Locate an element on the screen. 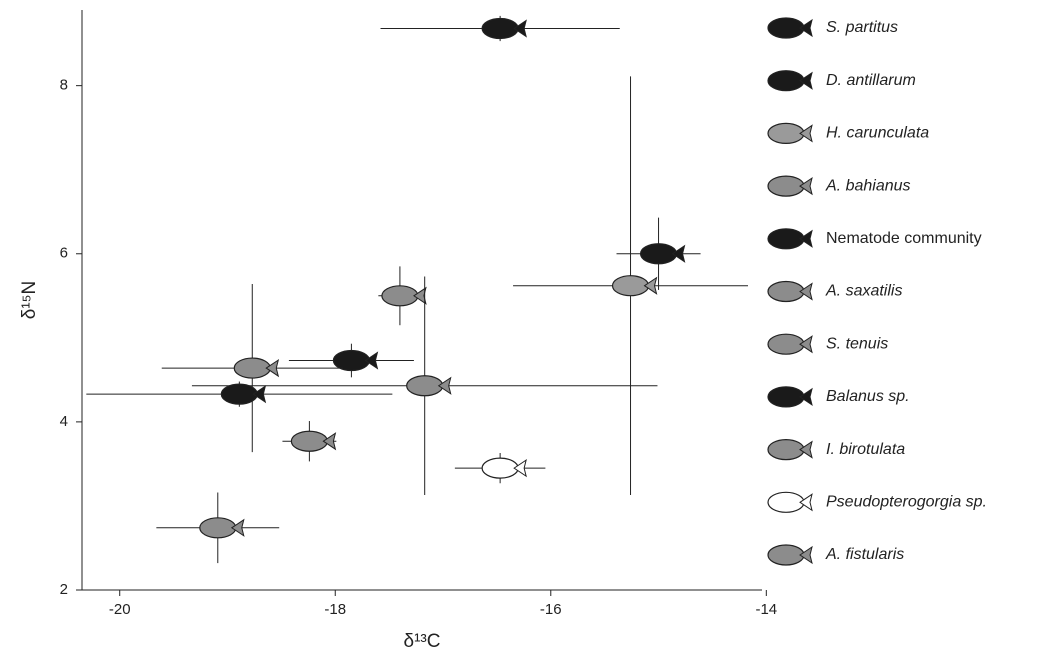 This screenshot has height=658, width=1043. legend-label: H. carunculata is located at coordinates (877, 133).